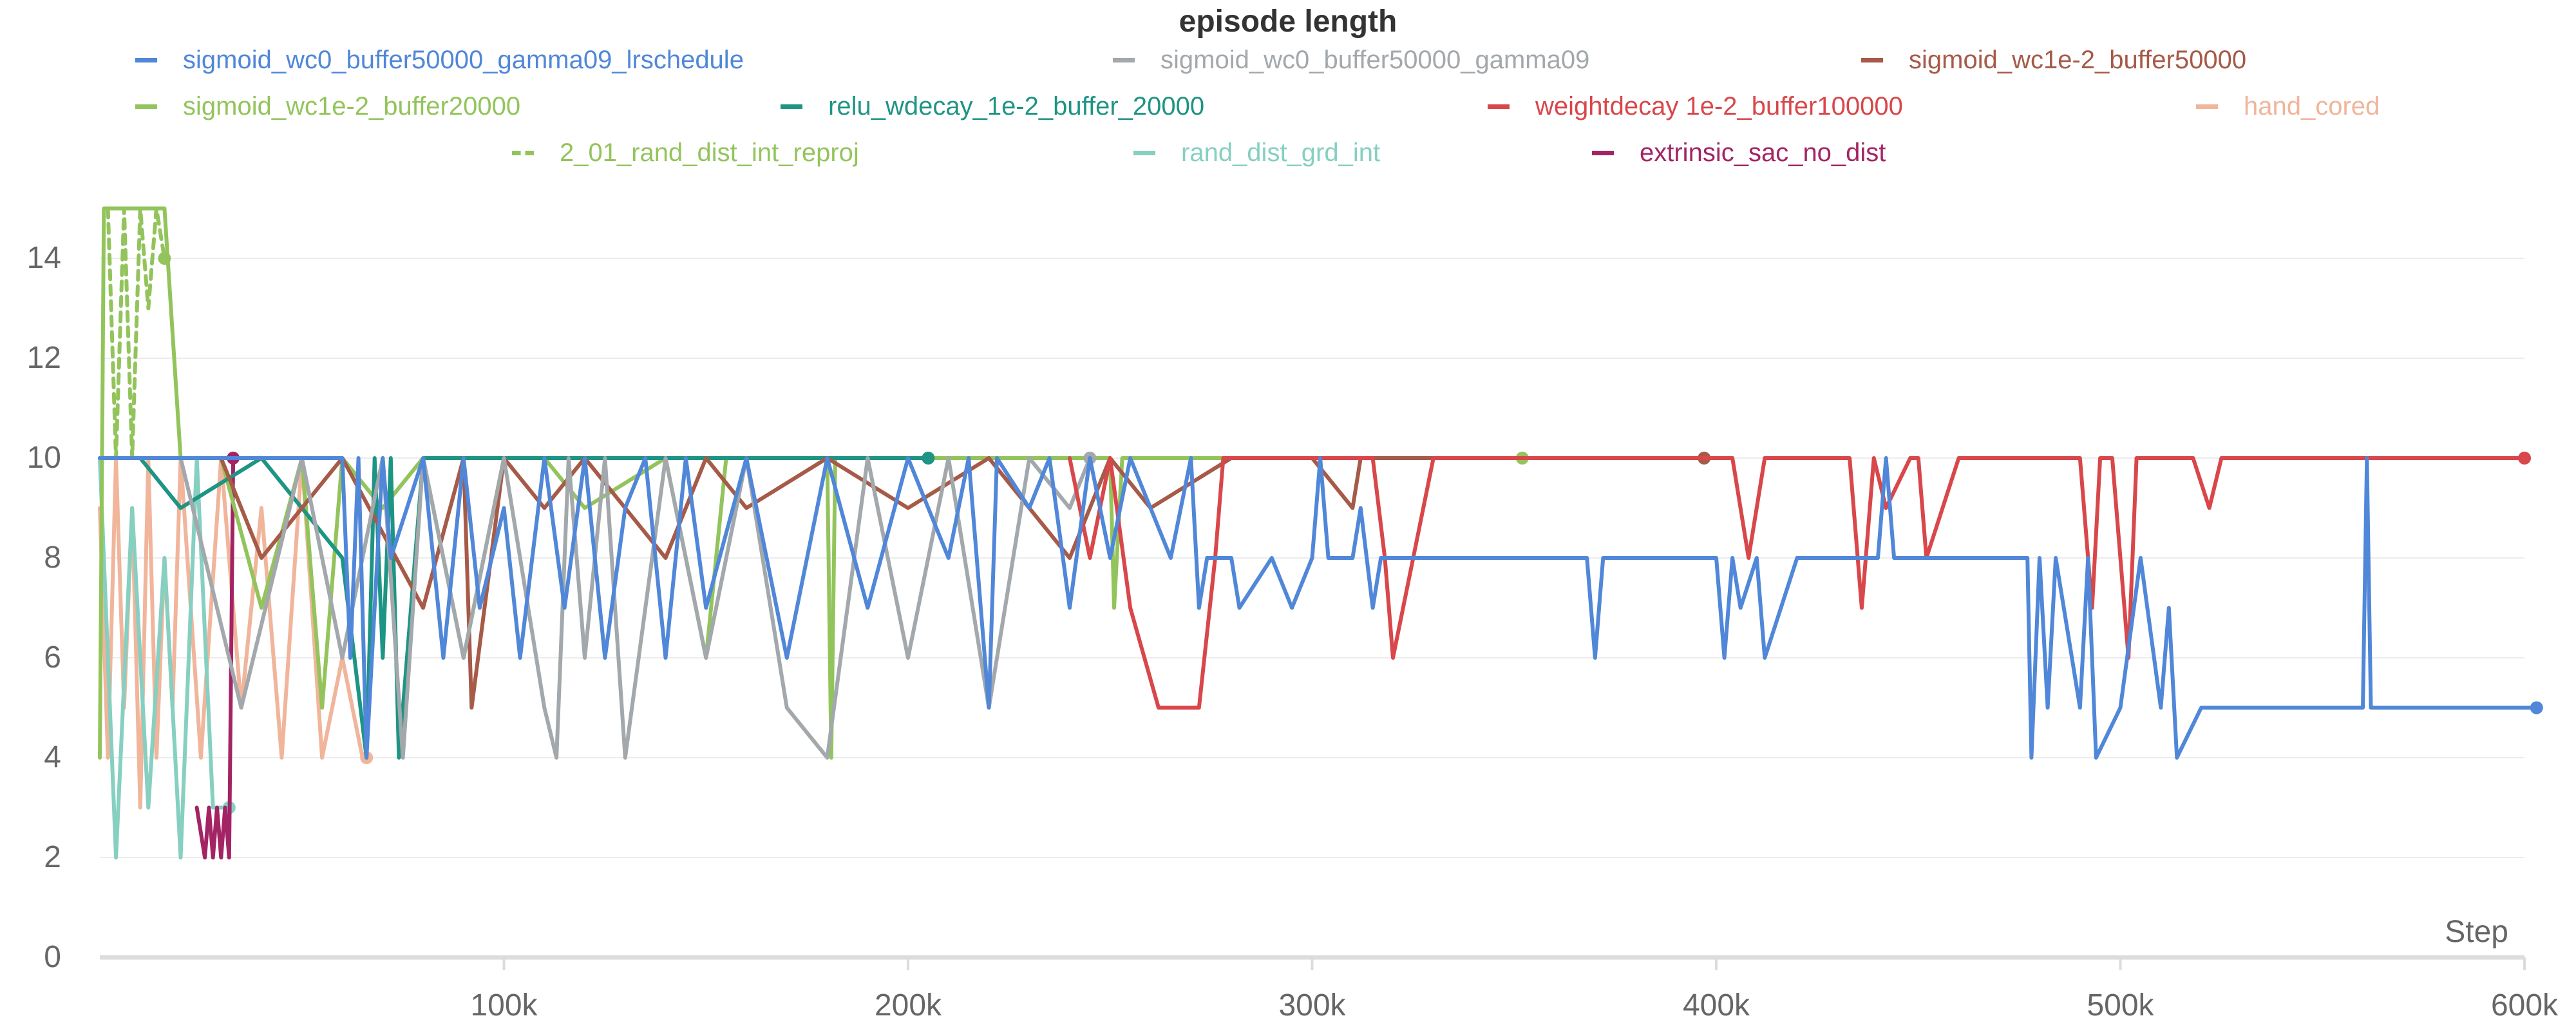  What do you see at coordinates (2078, 60) in the screenshot?
I see `legend-label: sigmoid_wc1e-2_buffer50000` at bounding box center [2078, 60].